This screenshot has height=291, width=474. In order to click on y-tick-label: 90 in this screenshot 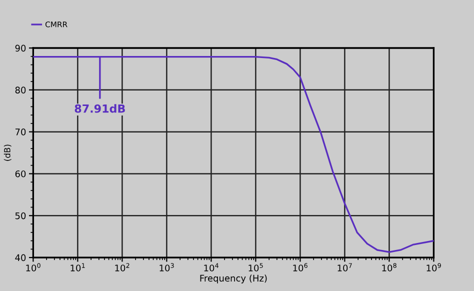, I will do `click(20, 48)`.